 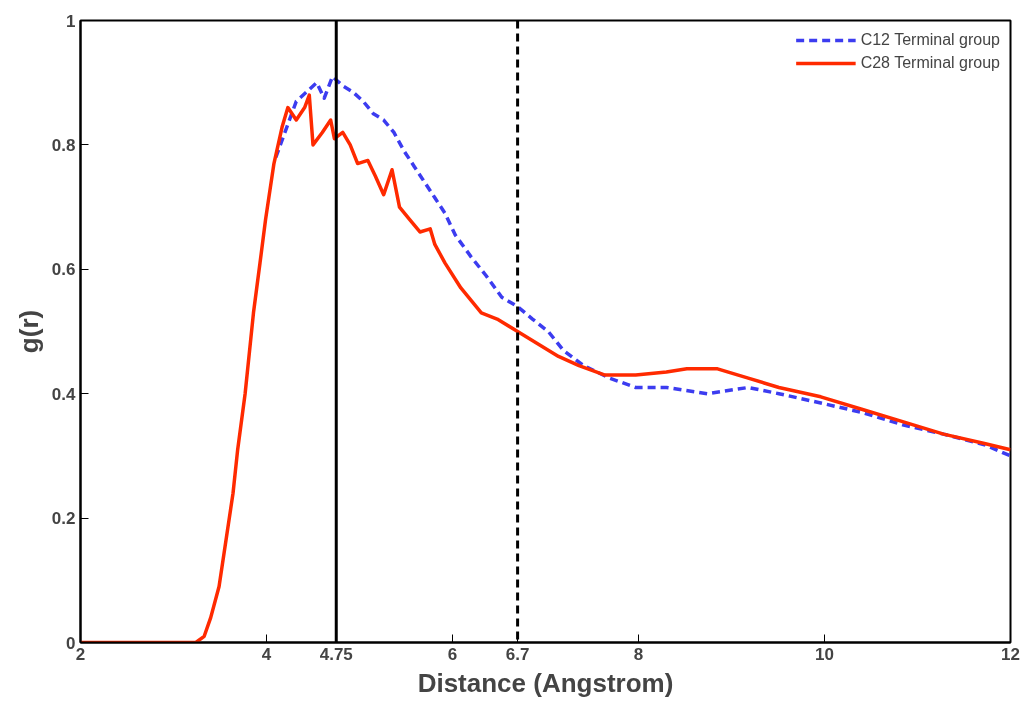 I want to click on x-tick-label: 10, so click(x=824, y=654).